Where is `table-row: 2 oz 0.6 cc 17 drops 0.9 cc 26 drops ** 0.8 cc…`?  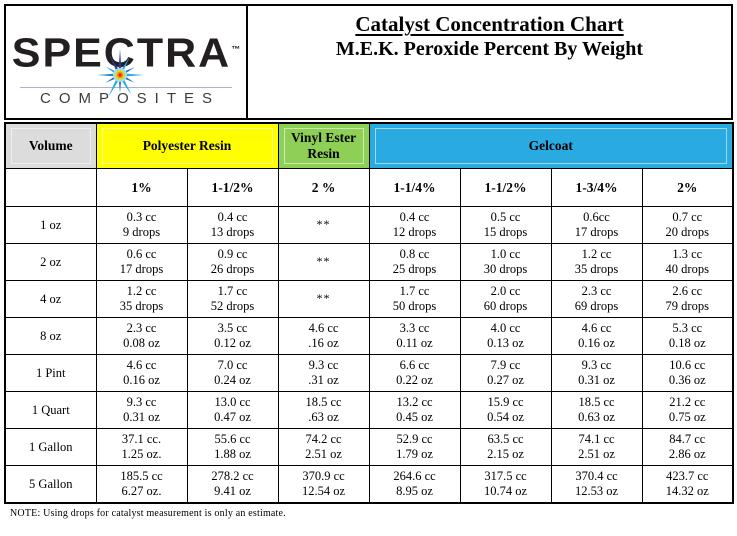
table-row: 2 oz 0.6 cc 17 drops 0.9 cc 26 drops ** 0.8 cc… is located at coordinates (369, 262).